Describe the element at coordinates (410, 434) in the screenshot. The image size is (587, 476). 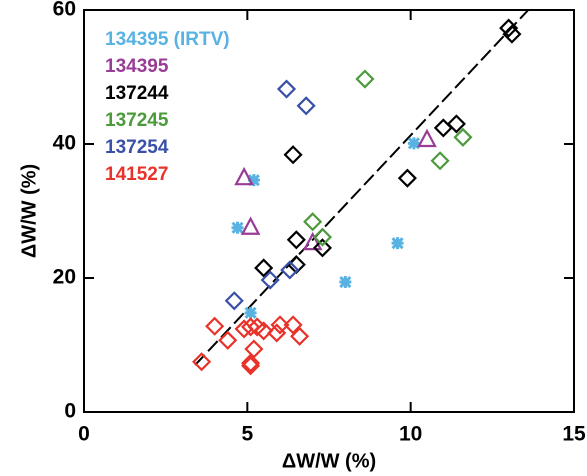
I see `x-tick-label: 10` at that location.